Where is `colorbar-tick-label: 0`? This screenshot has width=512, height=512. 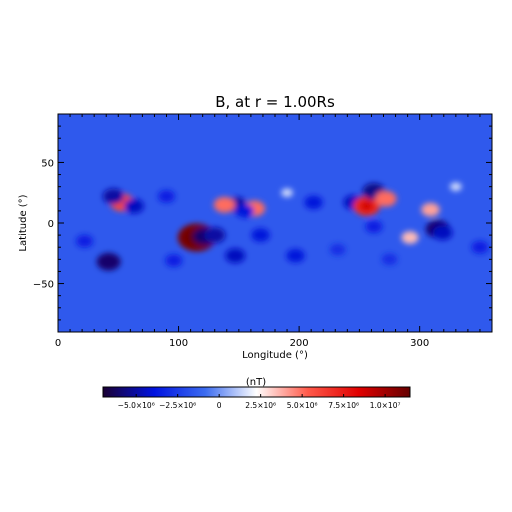 colorbar-tick-label: 0 is located at coordinates (219, 405).